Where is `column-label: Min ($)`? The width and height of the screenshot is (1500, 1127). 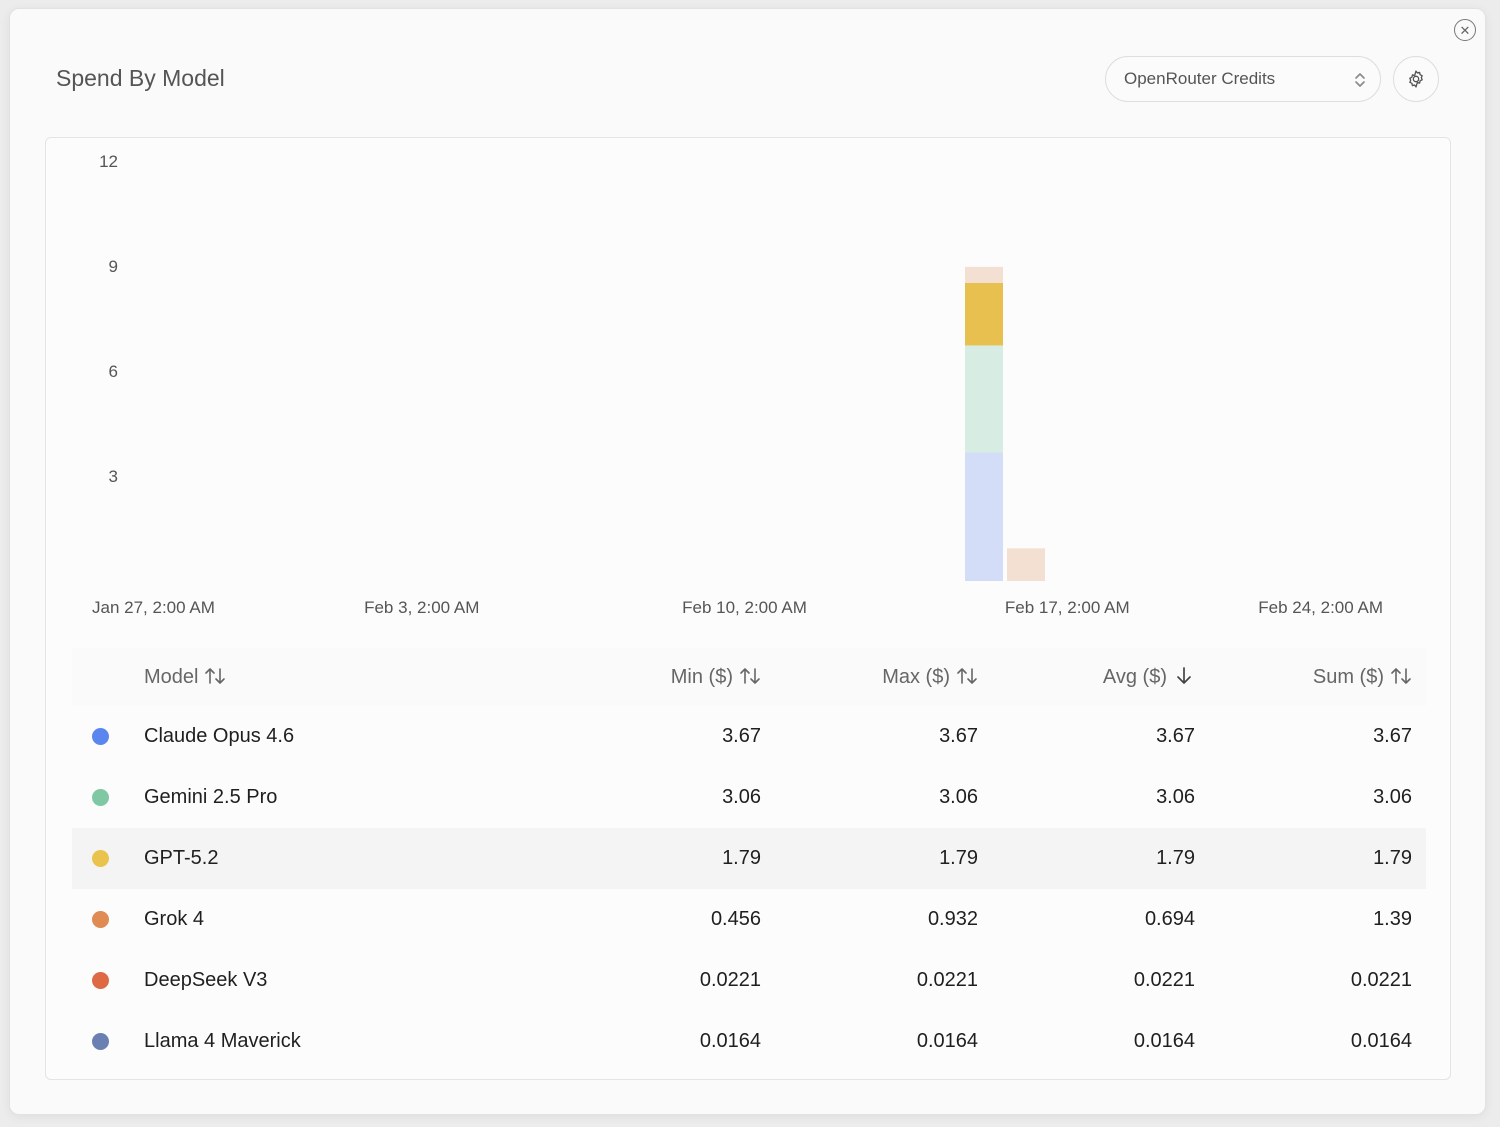 column-label: Min ($) is located at coordinates (701, 676).